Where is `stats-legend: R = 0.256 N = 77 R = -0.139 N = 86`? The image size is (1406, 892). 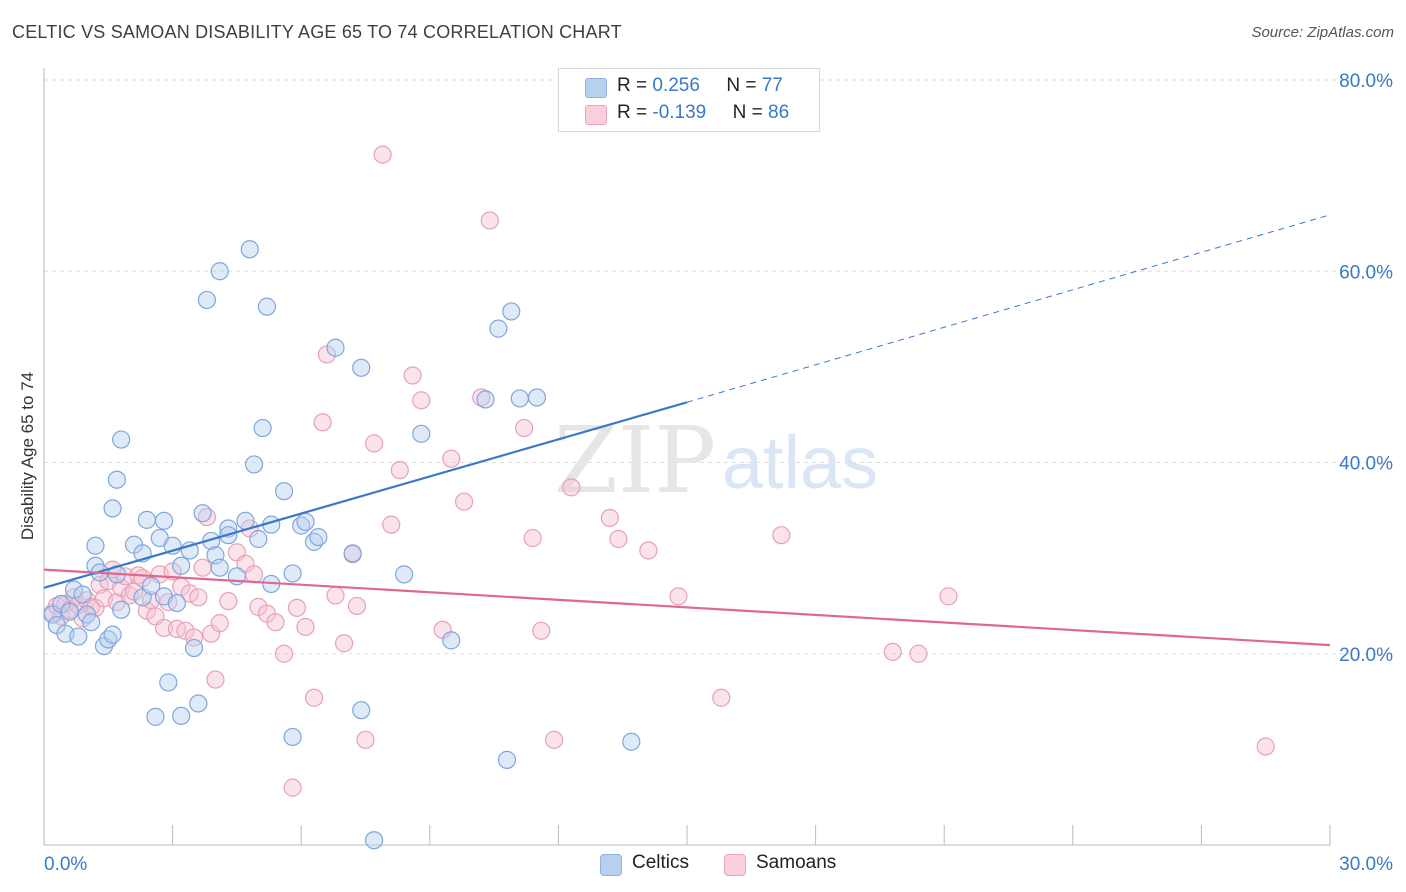
stats-legend: R = 0.256 N = 77 R = -0.139 N = 86 is located at coordinates (689, 100).